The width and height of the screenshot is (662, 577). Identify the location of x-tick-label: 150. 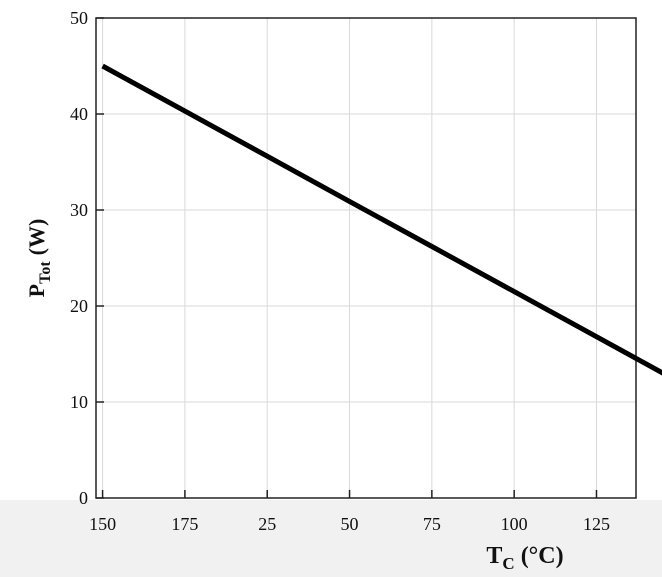
(102, 524).